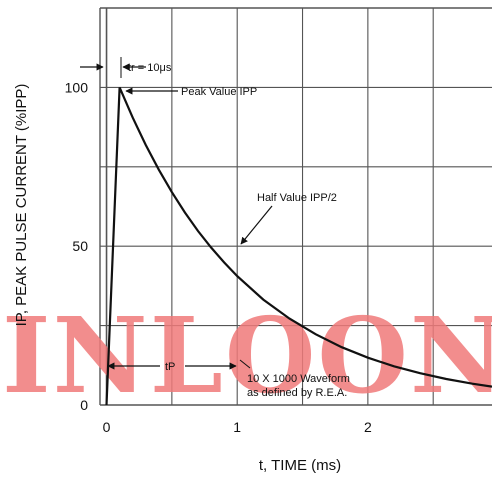  What do you see at coordinates (300, 465) in the screenshot?
I see `x-axis-label: t, TIME (ms)` at bounding box center [300, 465].